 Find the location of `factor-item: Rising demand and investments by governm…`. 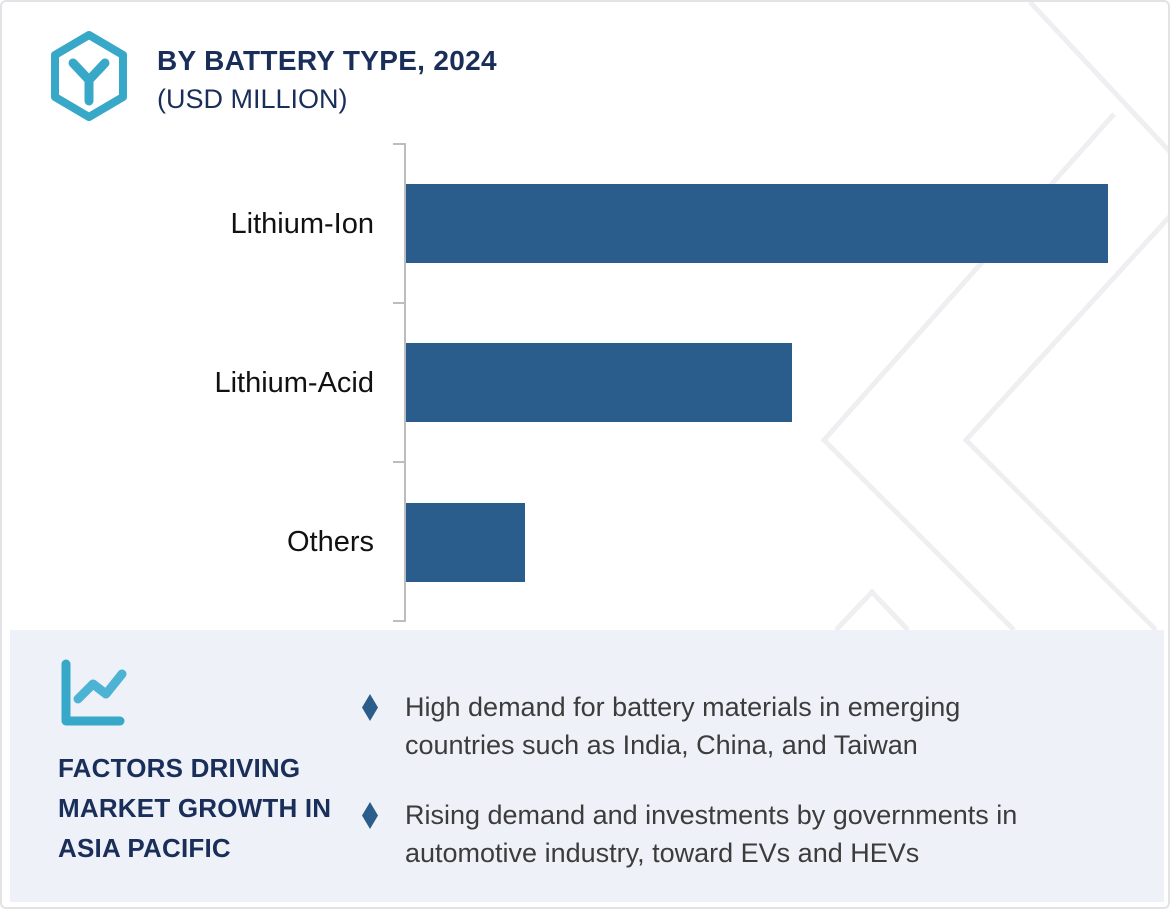

factor-item: Rising demand and investments by governm… is located at coordinates (689, 834).